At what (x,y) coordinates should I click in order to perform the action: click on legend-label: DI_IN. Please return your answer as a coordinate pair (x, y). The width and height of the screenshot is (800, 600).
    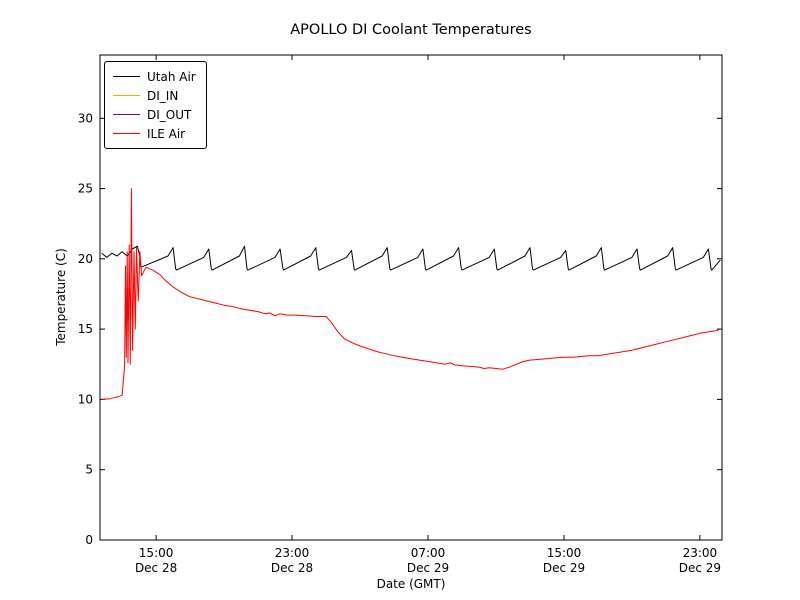
    Looking at the image, I should click on (163, 95).